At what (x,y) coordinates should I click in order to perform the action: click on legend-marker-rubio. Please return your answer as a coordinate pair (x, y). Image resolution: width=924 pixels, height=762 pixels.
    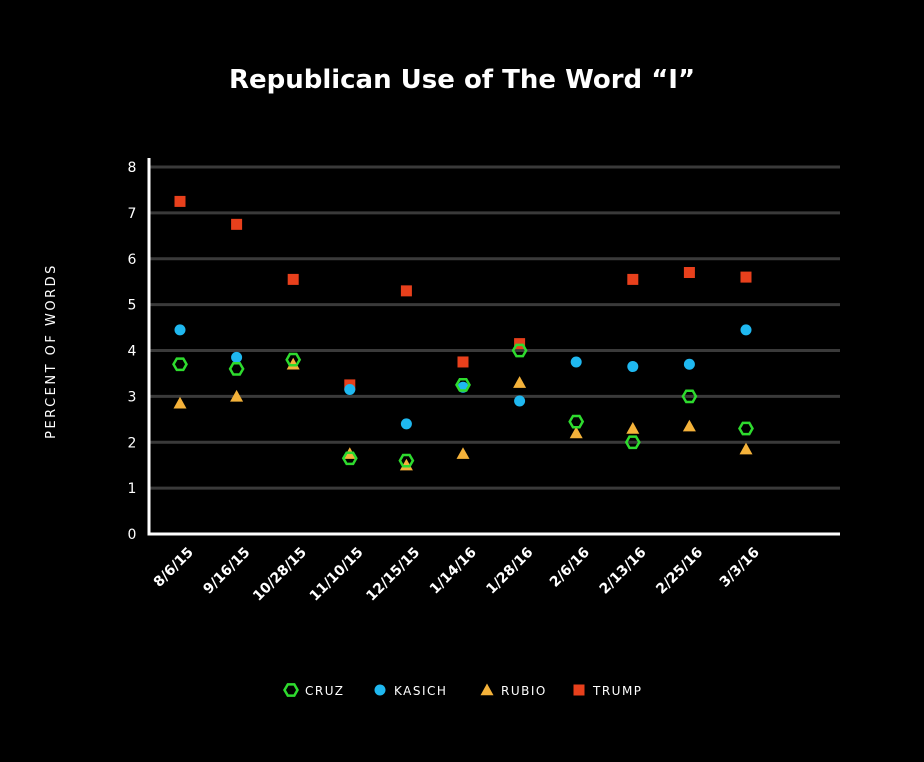
    Looking at the image, I should click on (487, 689).